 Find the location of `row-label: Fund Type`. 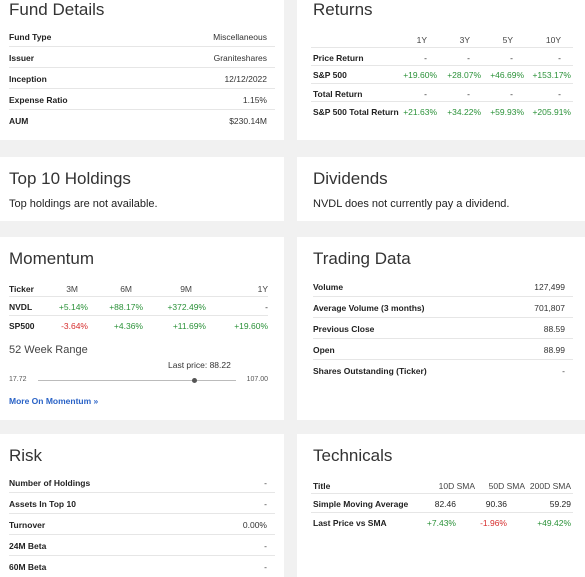

row-label: Fund Type is located at coordinates (30, 37).